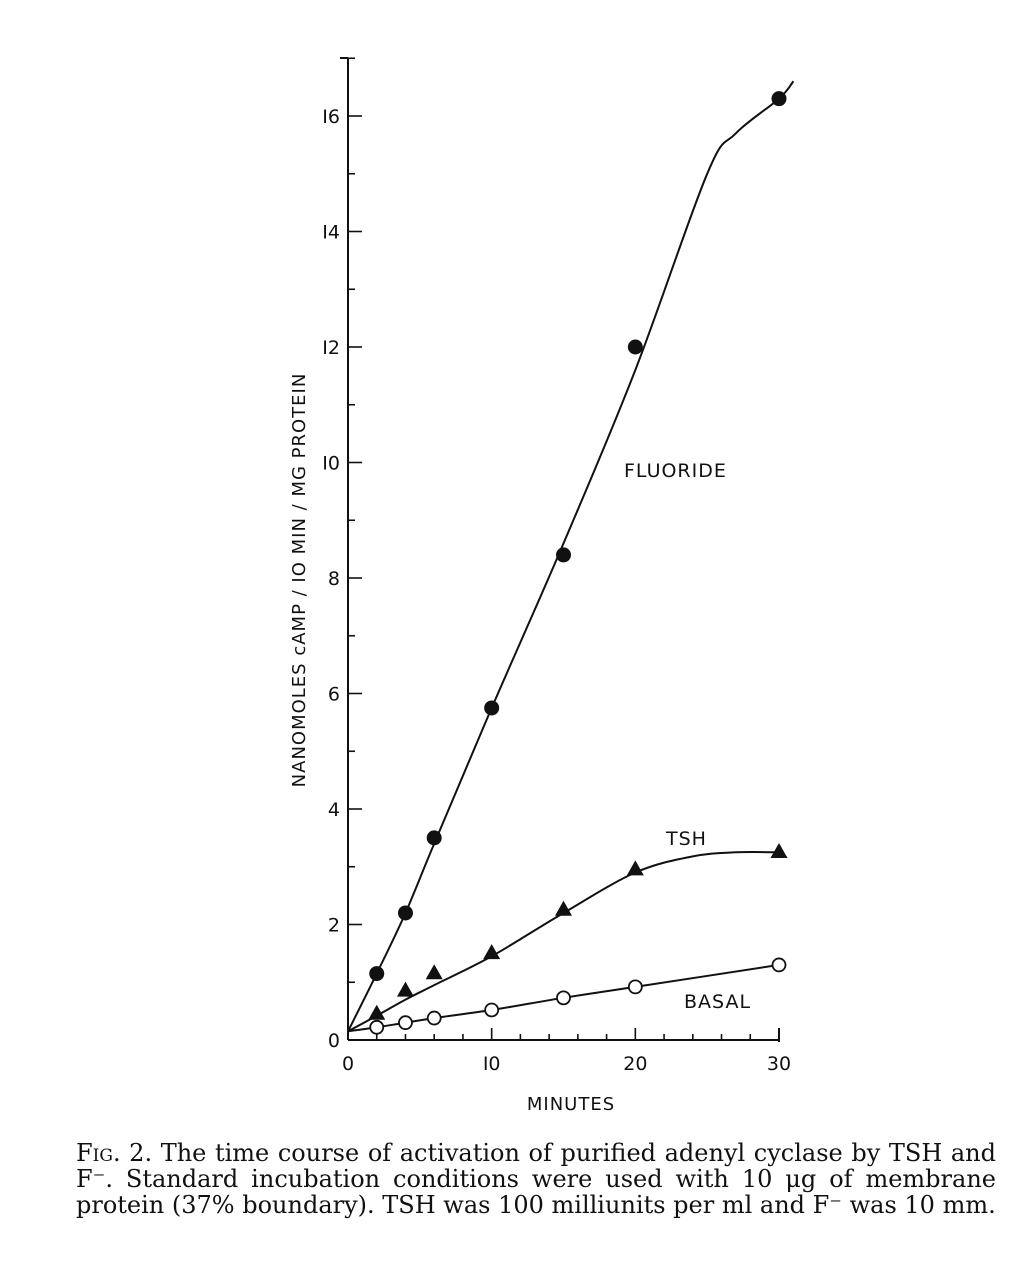 The image size is (1014, 1280). Describe the element at coordinates (114, 1153) in the screenshot. I see `caption-label: Fig. 2.` at that location.